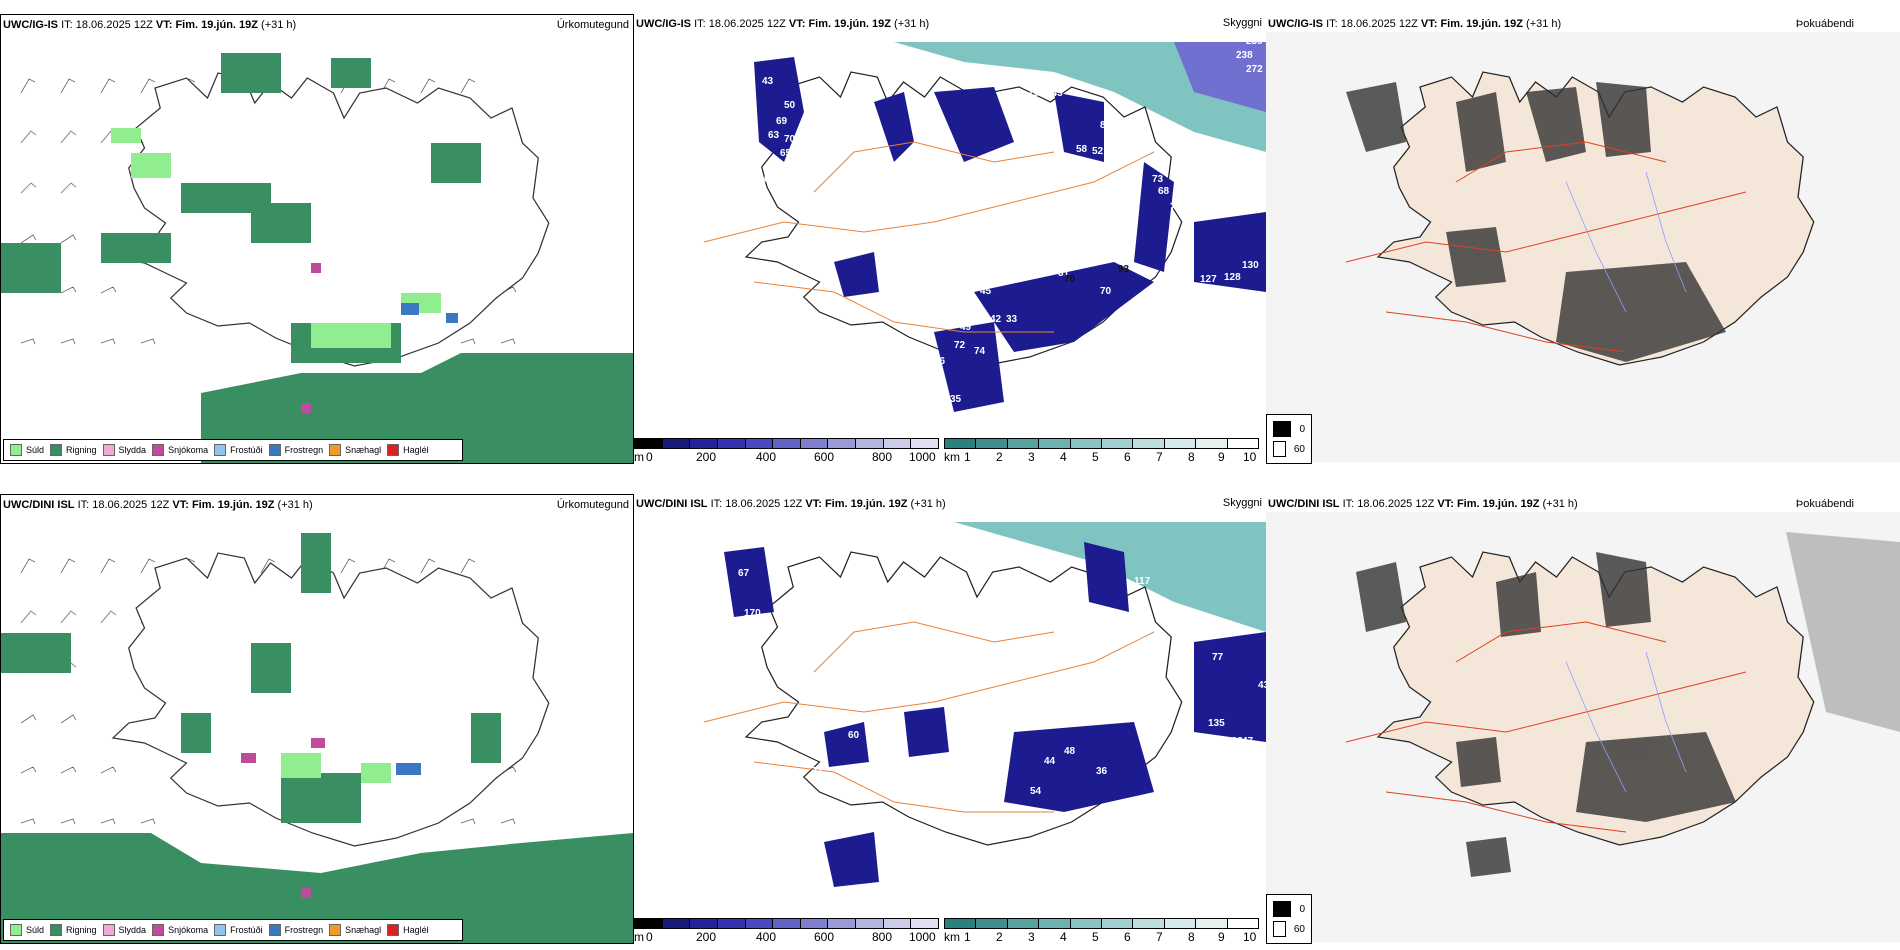 Image resolution: width=1900 pixels, height=950 pixels. I want to click on cloud-base-label: 128, so click(1234, 741).